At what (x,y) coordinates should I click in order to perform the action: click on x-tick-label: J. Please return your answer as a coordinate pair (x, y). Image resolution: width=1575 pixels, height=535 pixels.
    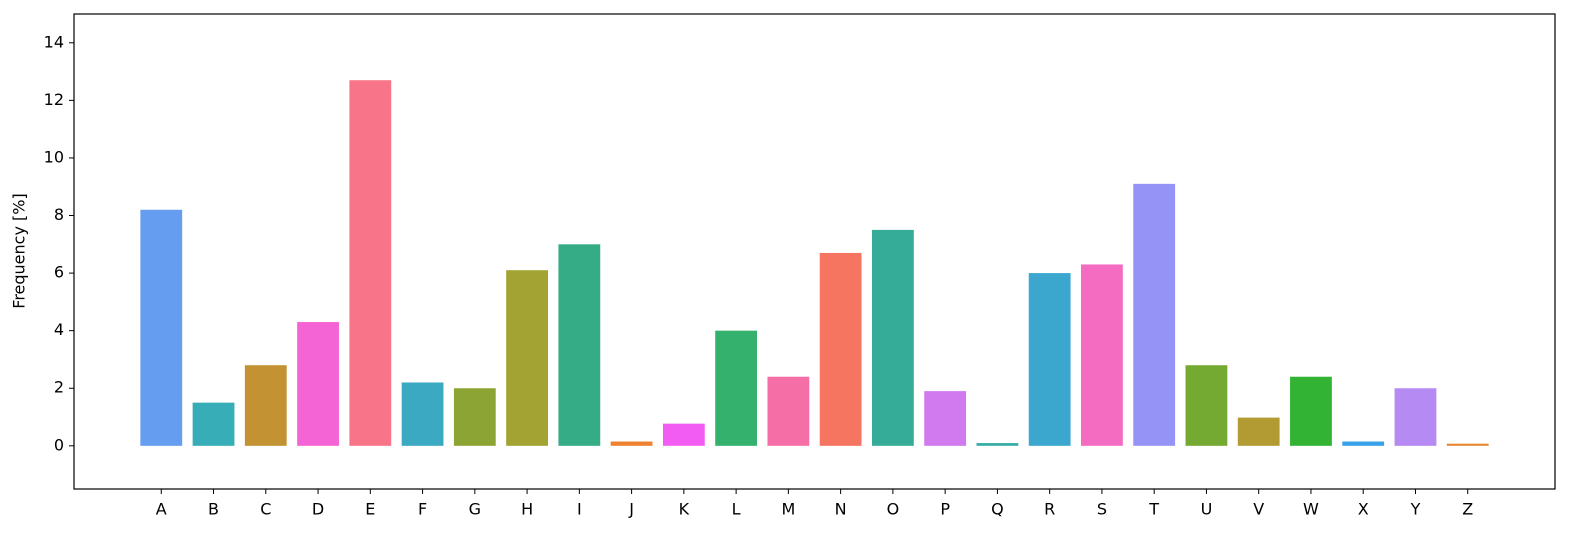
    Looking at the image, I should click on (631, 509).